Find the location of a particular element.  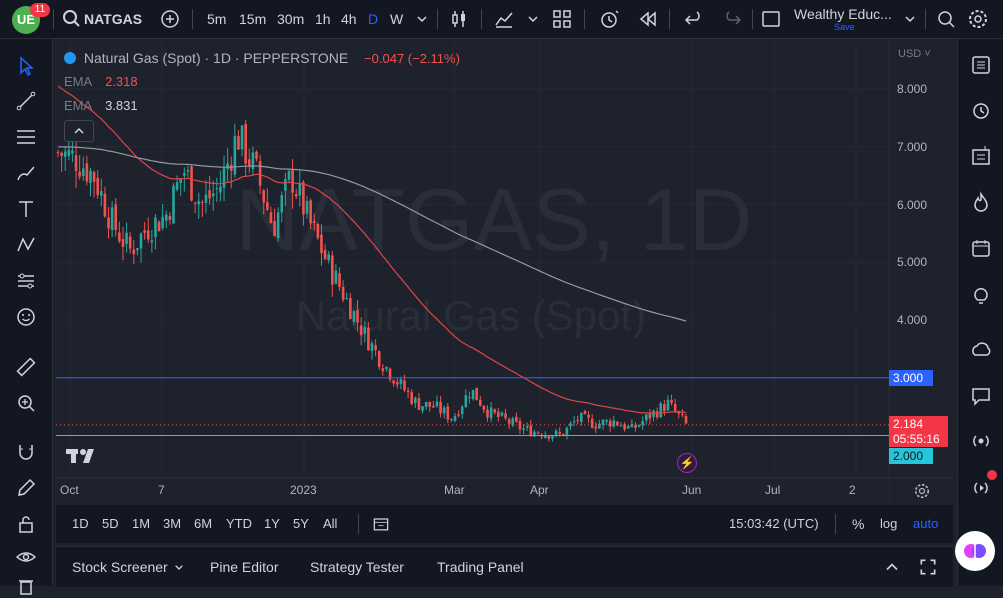

streams-icon is located at coordinates (981, 350).